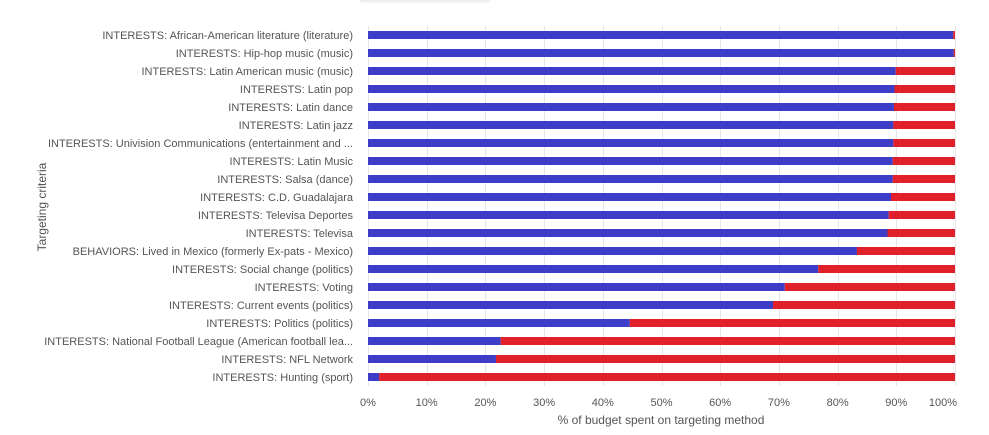 This screenshot has width=989, height=435. What do you see at coordinates (427, 403) in the screenshot?
I see `x-tick-label: 10%` at bounding box center [427, 403].